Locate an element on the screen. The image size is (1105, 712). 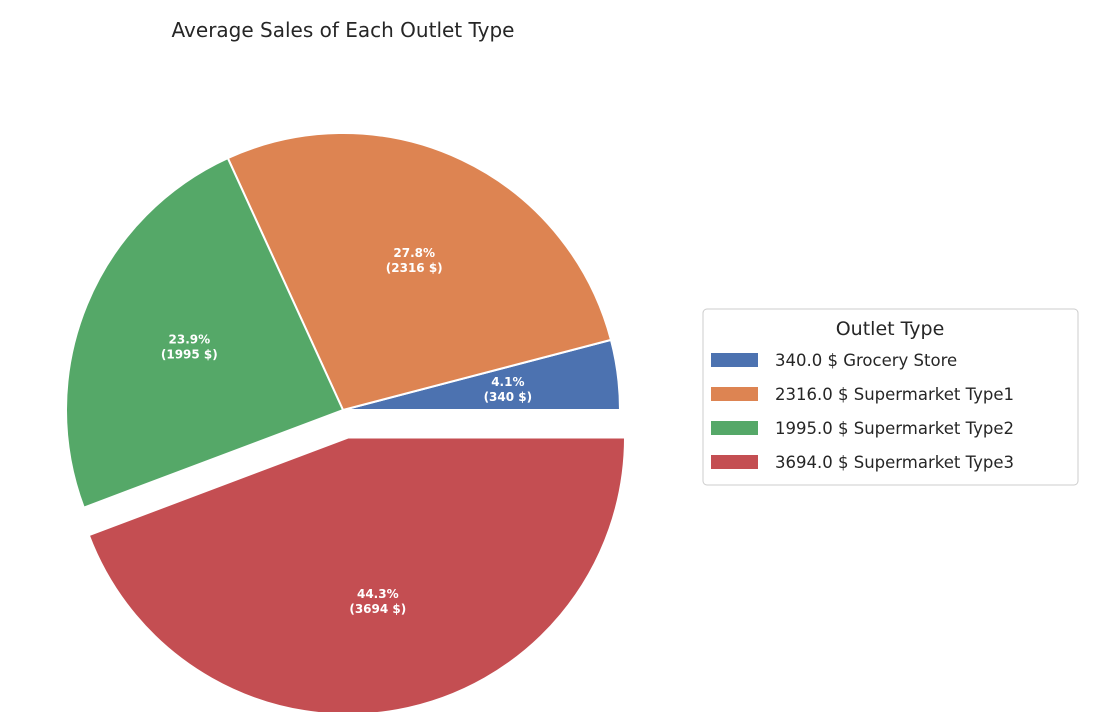
legend-frame is located at coordinates (890, 397).